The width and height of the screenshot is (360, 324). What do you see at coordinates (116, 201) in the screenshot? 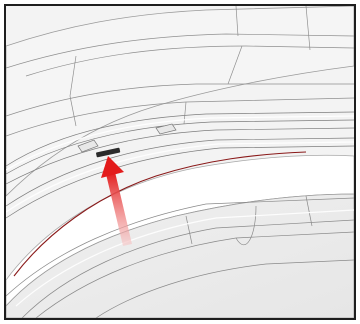
I see `red-arrow-icon` at bounding box center [116, 201].